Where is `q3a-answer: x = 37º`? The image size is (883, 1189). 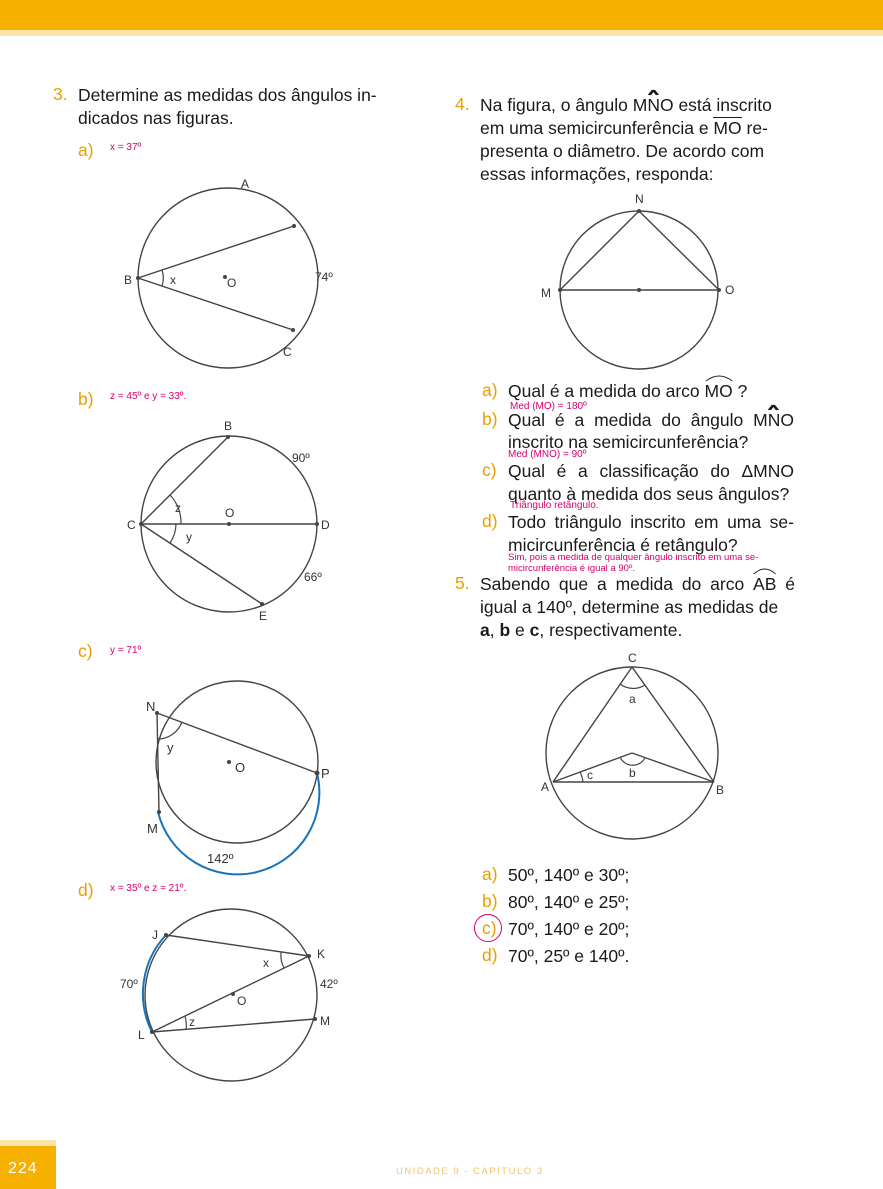 q3a-answer: x = 37º is located at coordinates (126, 147).